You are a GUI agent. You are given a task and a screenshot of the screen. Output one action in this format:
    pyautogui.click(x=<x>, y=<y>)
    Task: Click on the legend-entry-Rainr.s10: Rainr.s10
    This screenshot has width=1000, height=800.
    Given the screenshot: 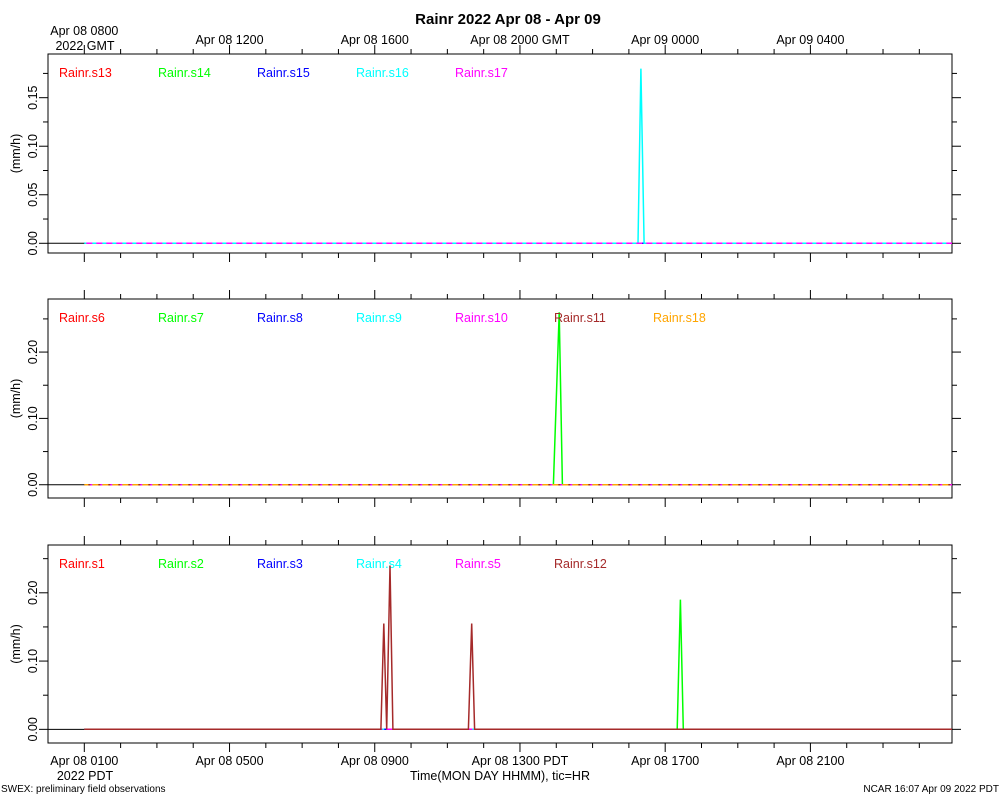 What is the action you would take?
    pyautogui.click(x=481, y=318)
    